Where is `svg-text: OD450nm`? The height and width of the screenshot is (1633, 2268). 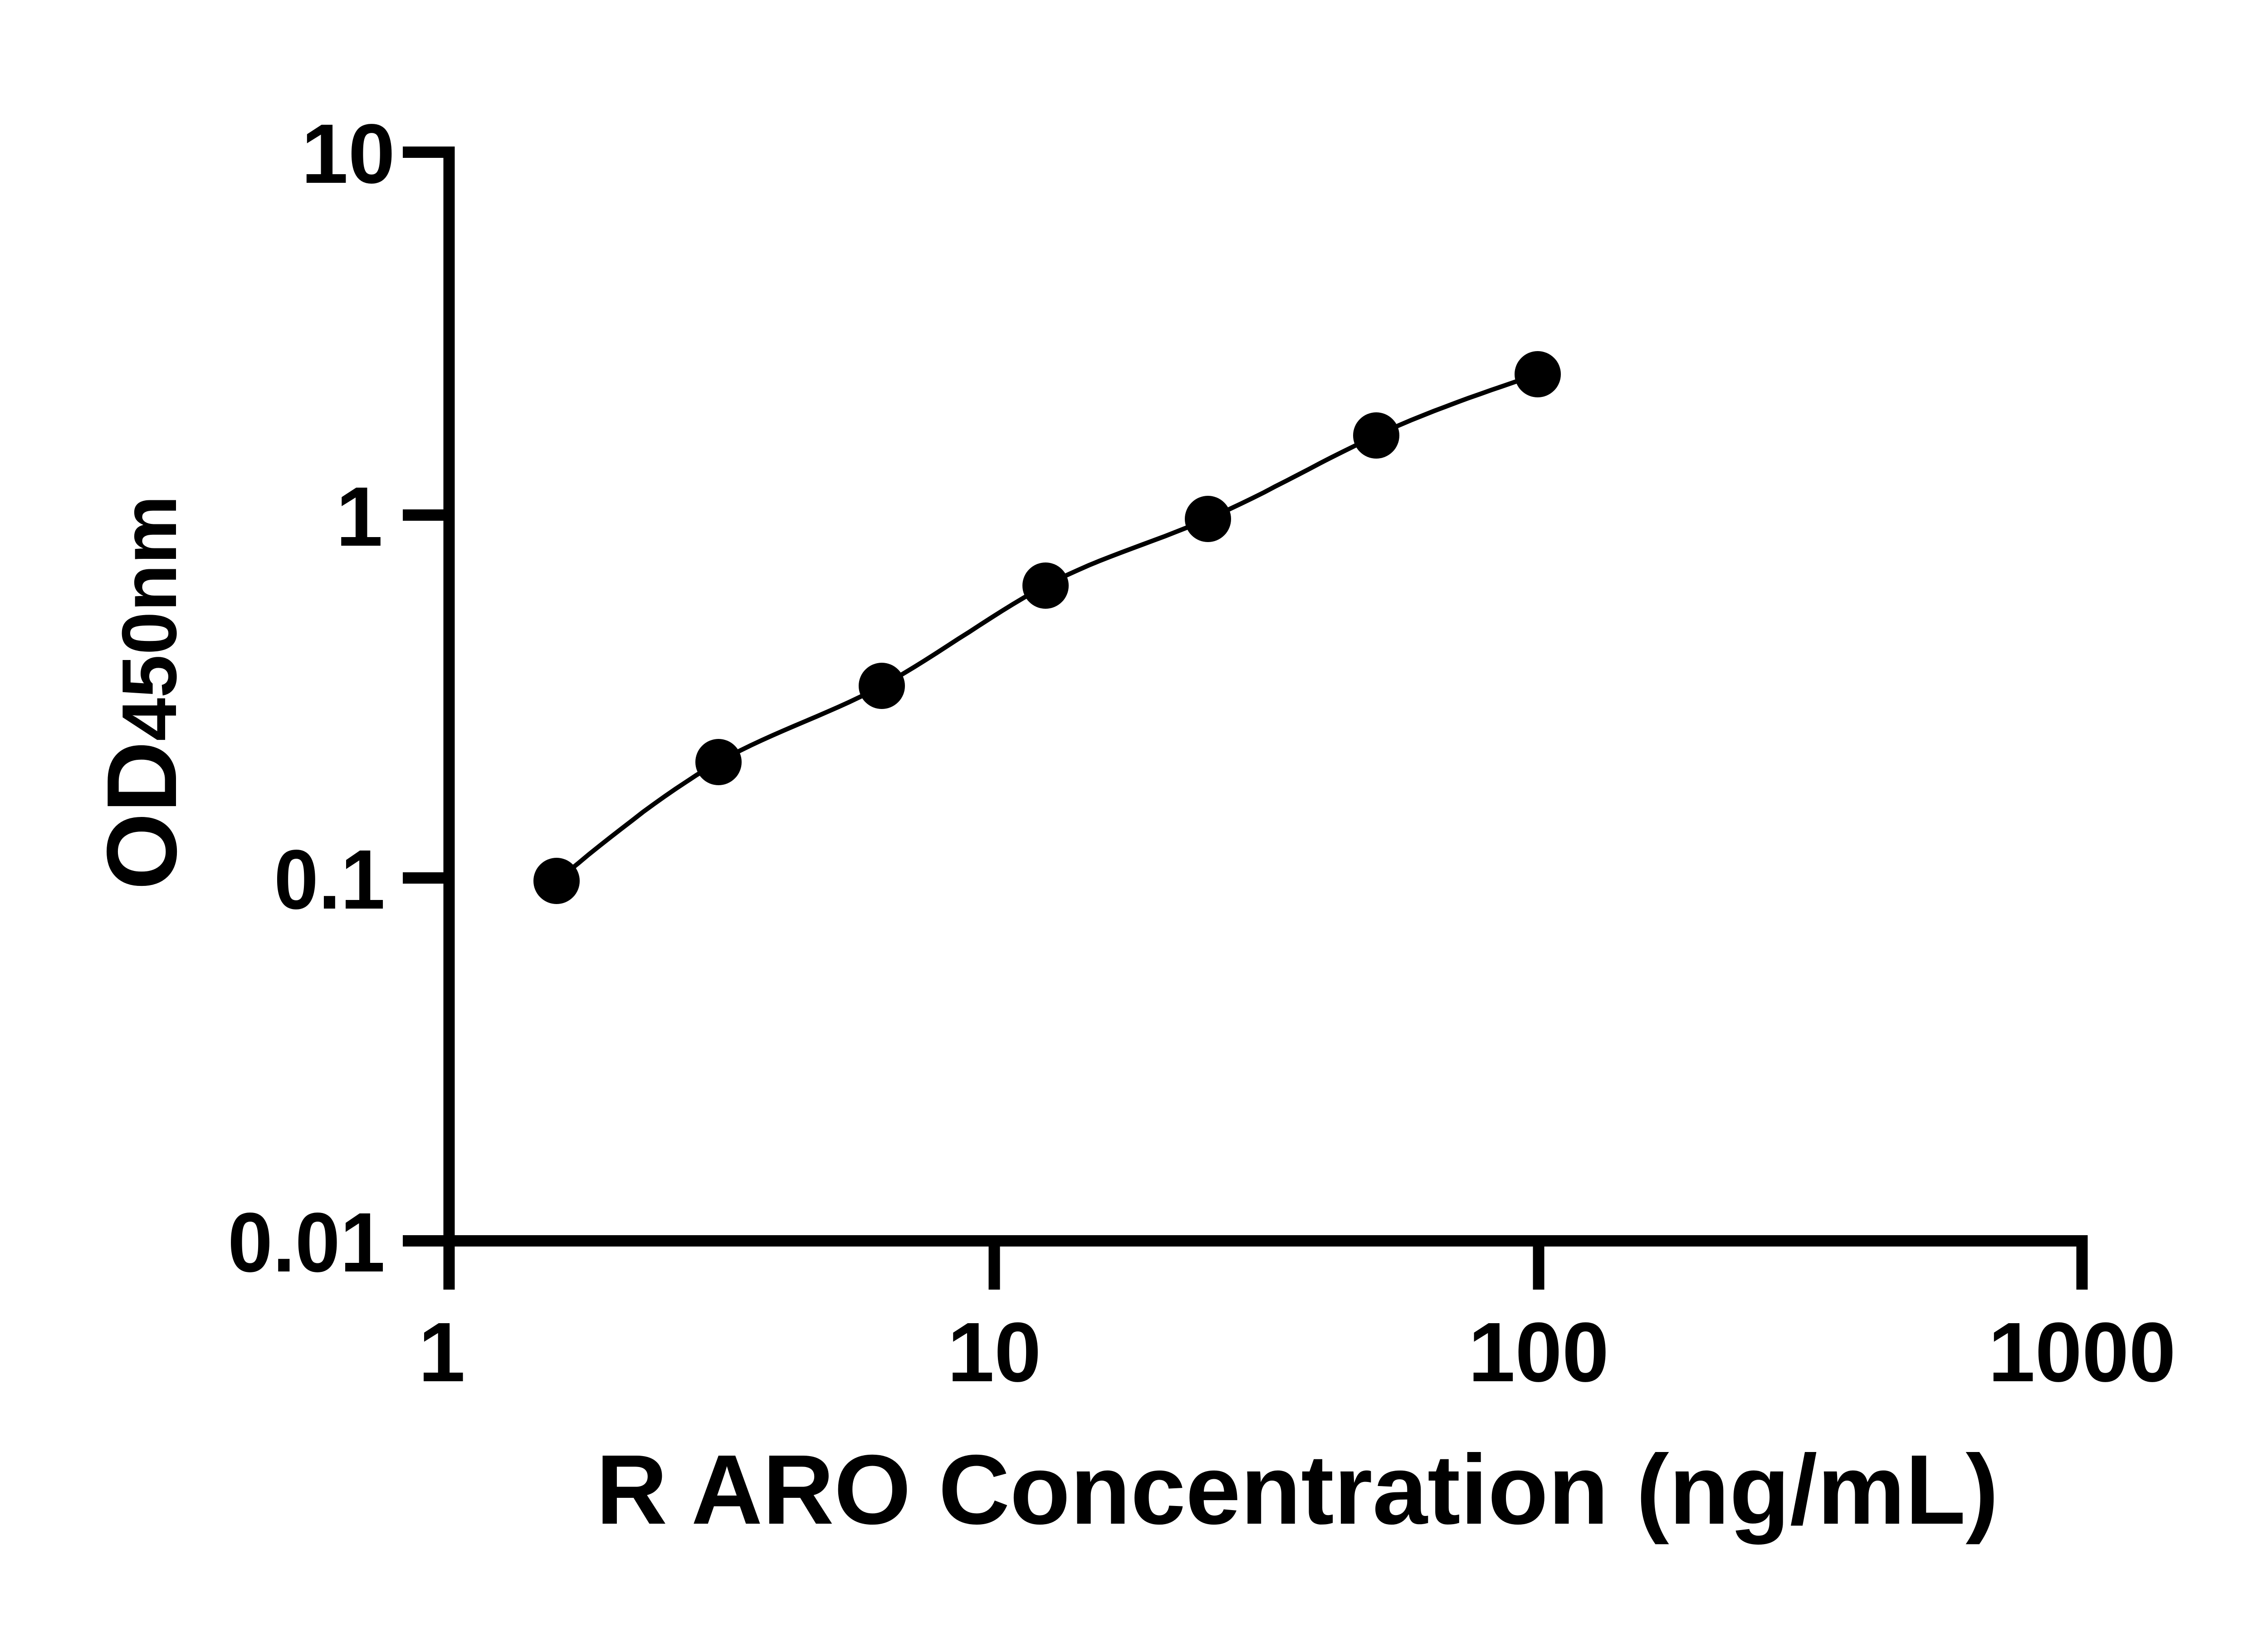
svg-text: OD450nm is located at coordinates (142, 692).